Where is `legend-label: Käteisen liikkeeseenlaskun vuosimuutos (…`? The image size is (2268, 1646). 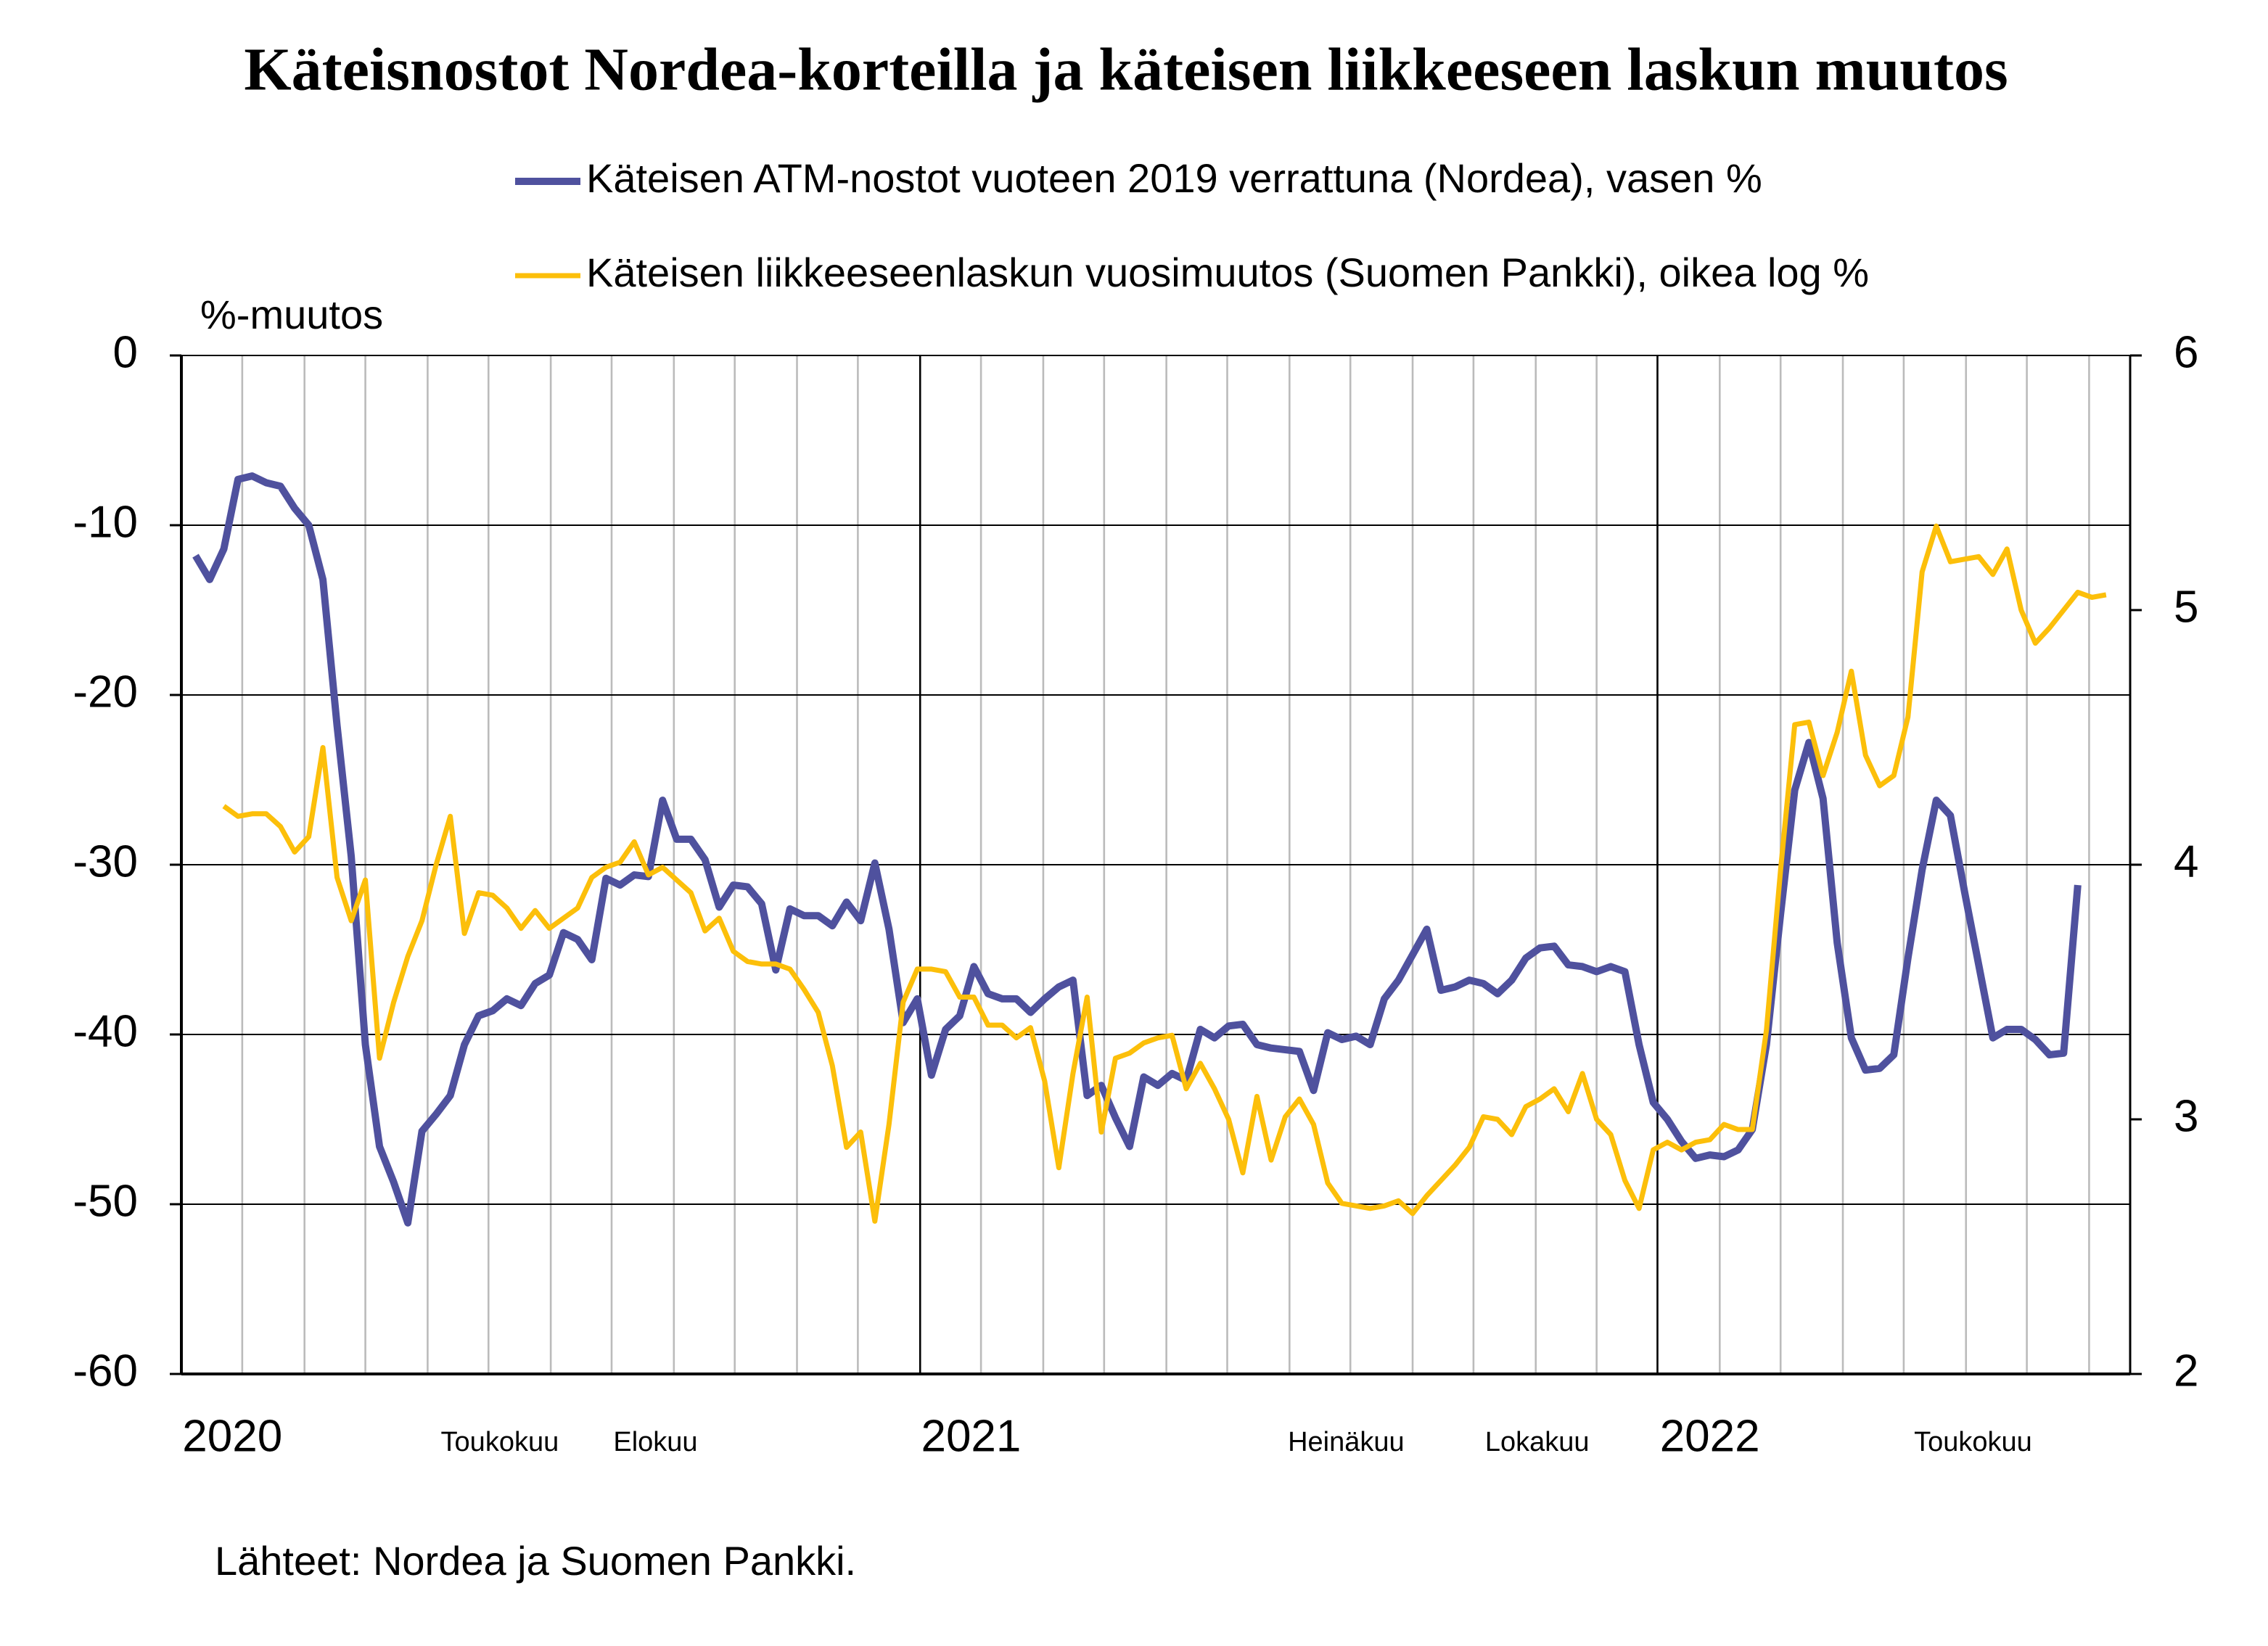 legend-label: Käteisen liikkeeseenlaskun vuosimuutos (… is located at coordinates (1227, 272).